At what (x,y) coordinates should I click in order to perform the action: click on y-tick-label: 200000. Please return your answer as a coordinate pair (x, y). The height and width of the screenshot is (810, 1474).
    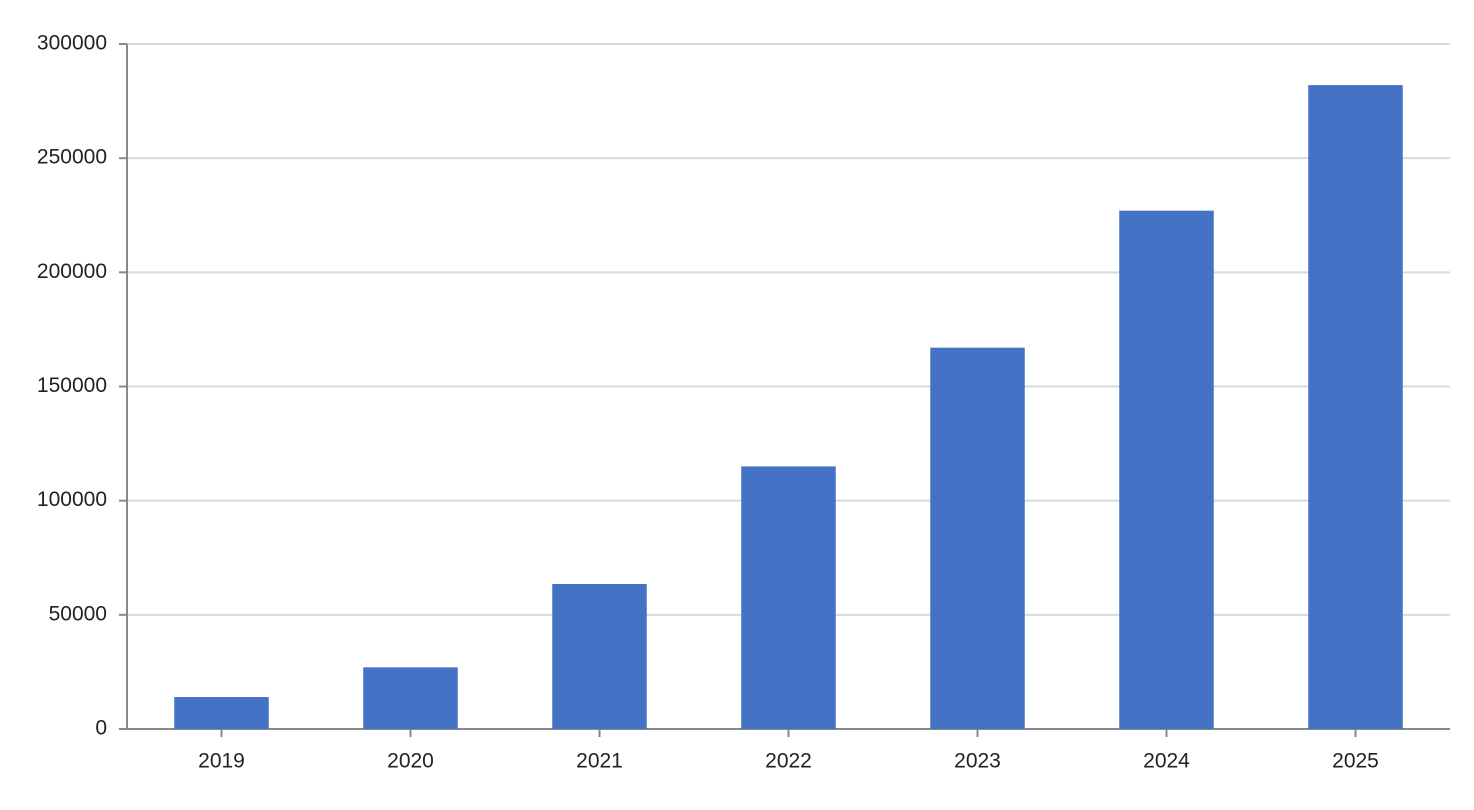
    Looking at the image, I should click on (72, 271).